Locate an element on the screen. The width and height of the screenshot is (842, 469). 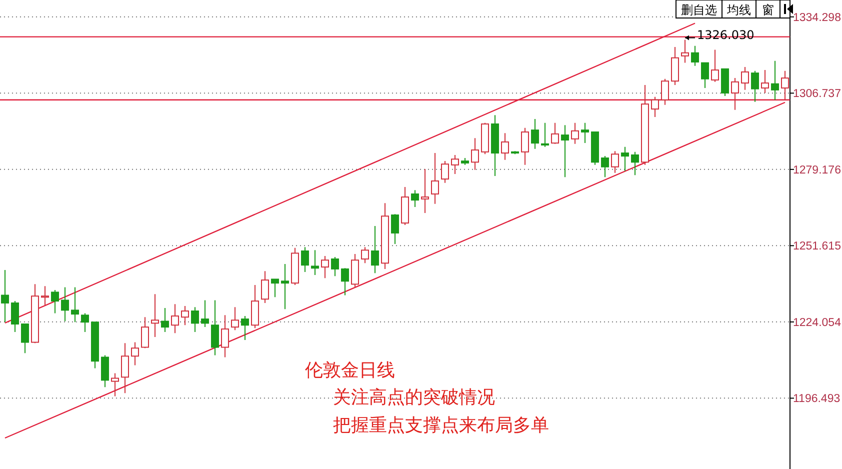
annotation: 伦敦金日线 is located at coordinates (350, 370).